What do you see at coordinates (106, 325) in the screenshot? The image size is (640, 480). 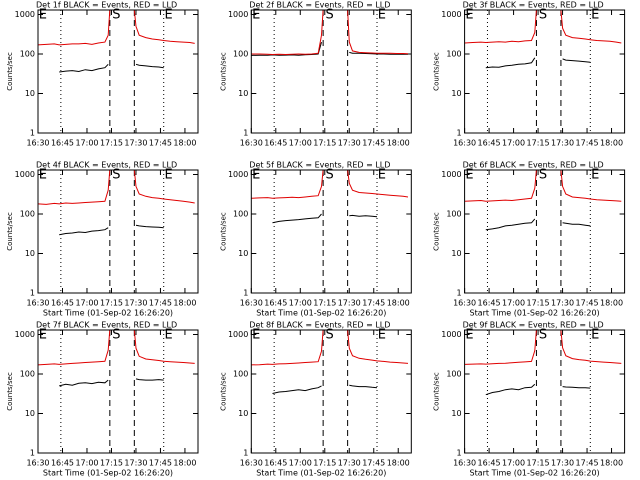 I see `chart-title: Det 7f BLACK = Events, RED = LLD` at bounding box center [106, 325].